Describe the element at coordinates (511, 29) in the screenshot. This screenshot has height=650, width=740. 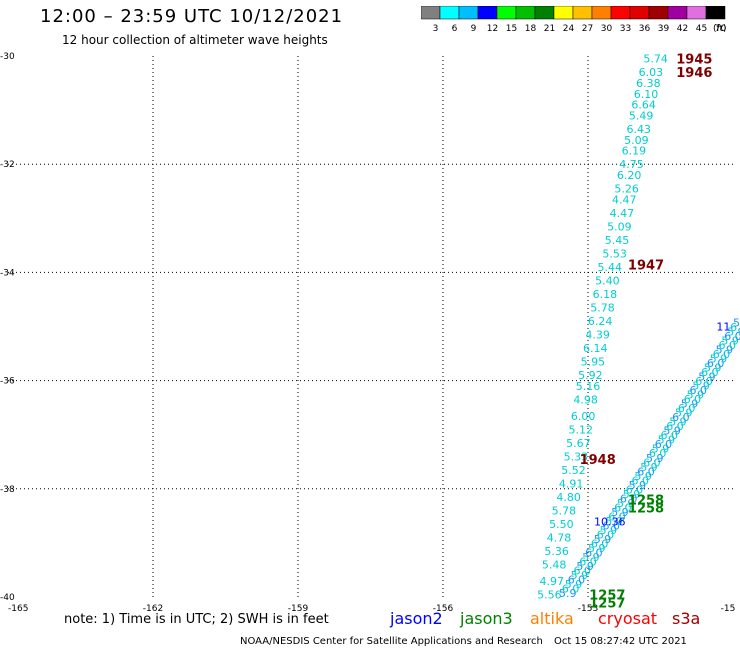
I see `legend-bin-label: 15` at that location.